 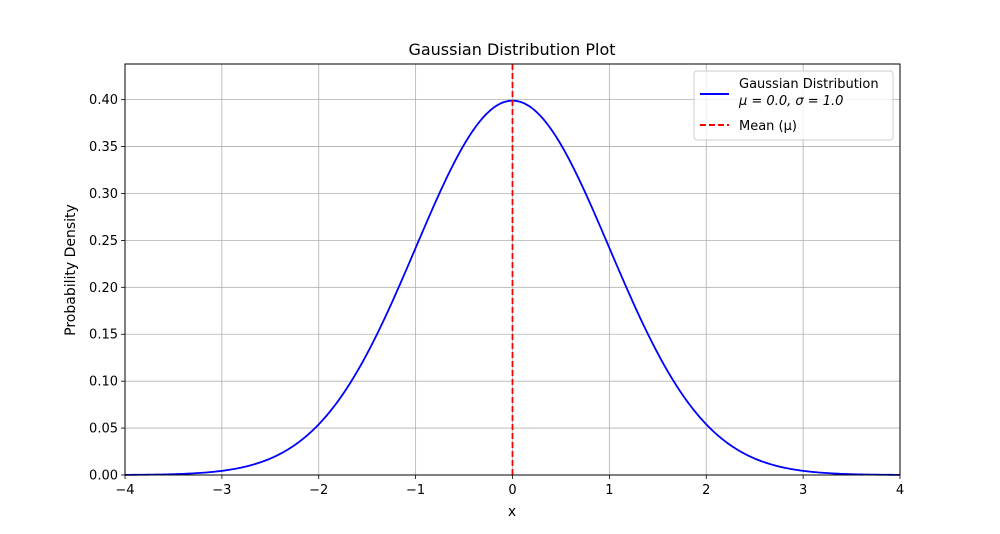 What do you see at coordinates (103, 194) in the screenshot?
I see `y-tick-label: 0.30` at bounding box center [103, 194].